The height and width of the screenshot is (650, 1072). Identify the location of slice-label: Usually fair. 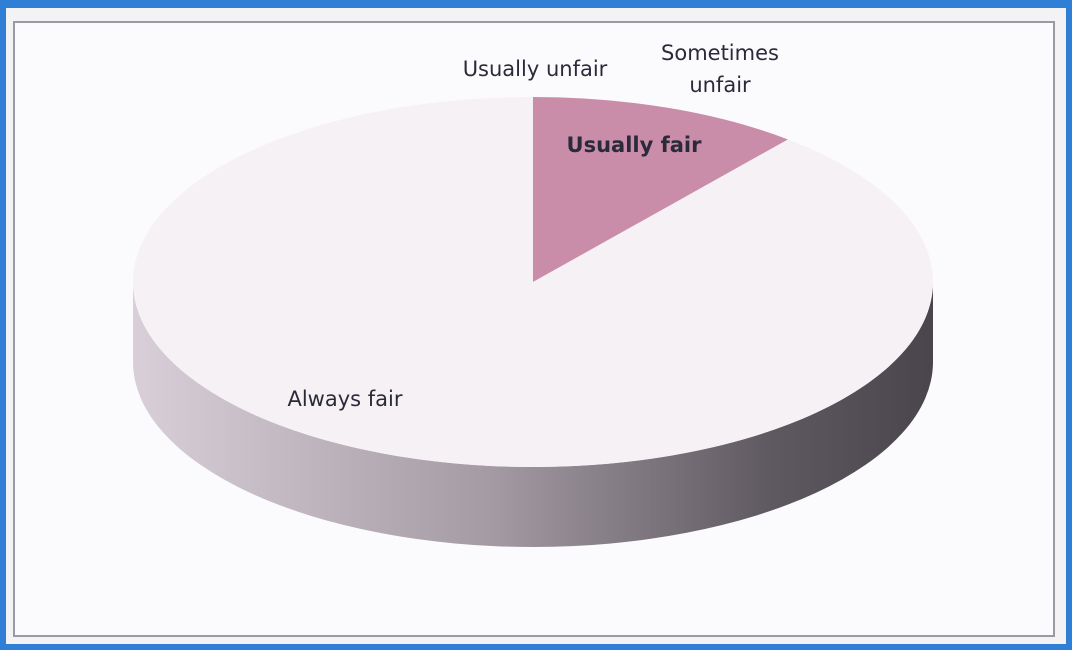
(635, 145).